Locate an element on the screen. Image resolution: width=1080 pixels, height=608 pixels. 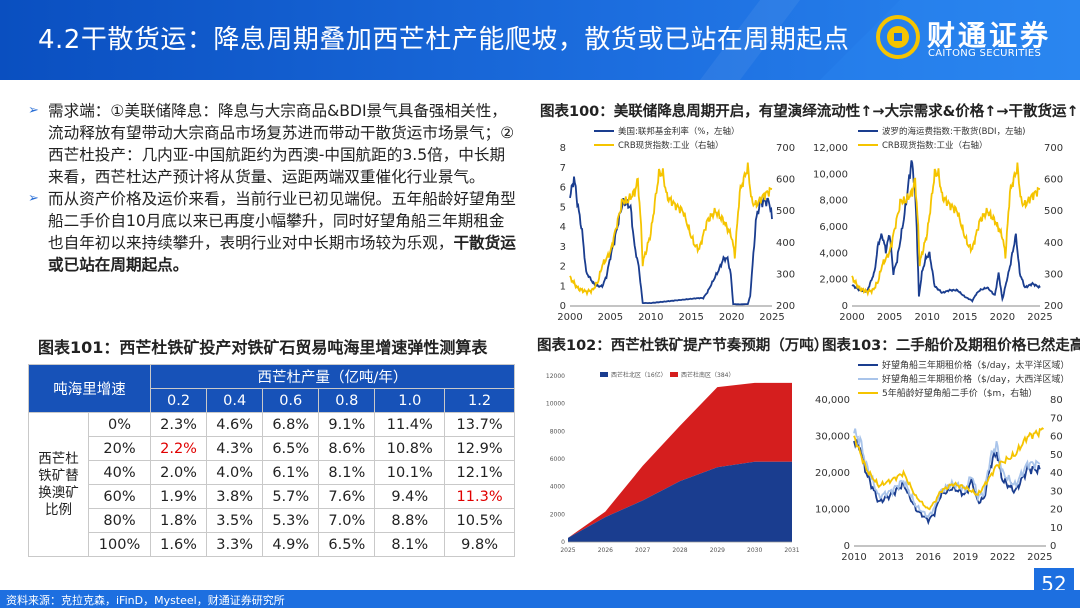
col-header-4: 1.0 is located at coordinates (410, 400).